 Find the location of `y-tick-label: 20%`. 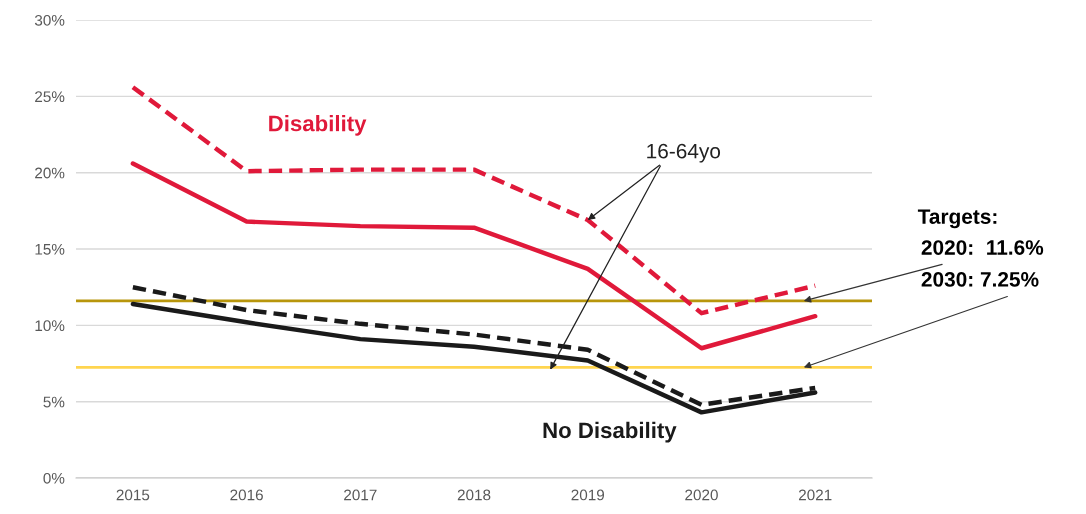

y-tick-label: 20% is located at coordinates (50, 173).